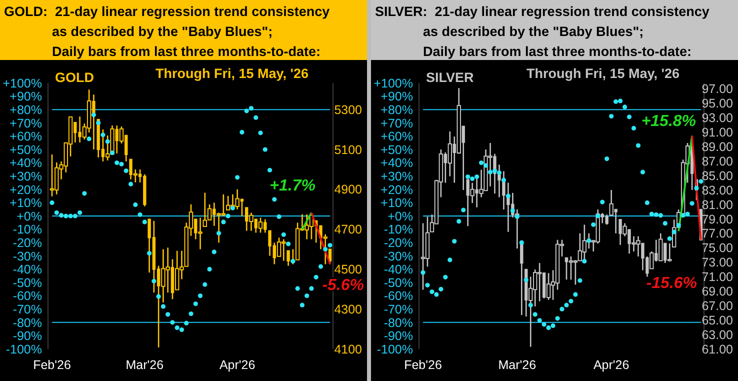 This screenshot has height=381, width=738. What do you see at coordinates (348, 109) in the screenshot?
I see `y2-tick-label: 5300` at bounding box center [348, 109].